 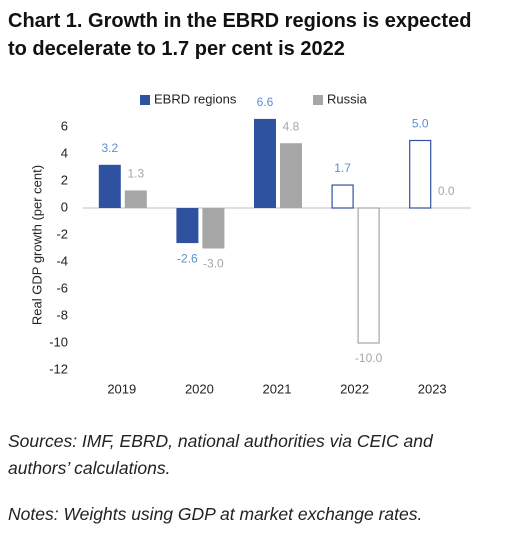 What do you see at coordinates (135, 174) in the screenshot?
I see `data-label: 1.3` at bounding box center [135, 174].